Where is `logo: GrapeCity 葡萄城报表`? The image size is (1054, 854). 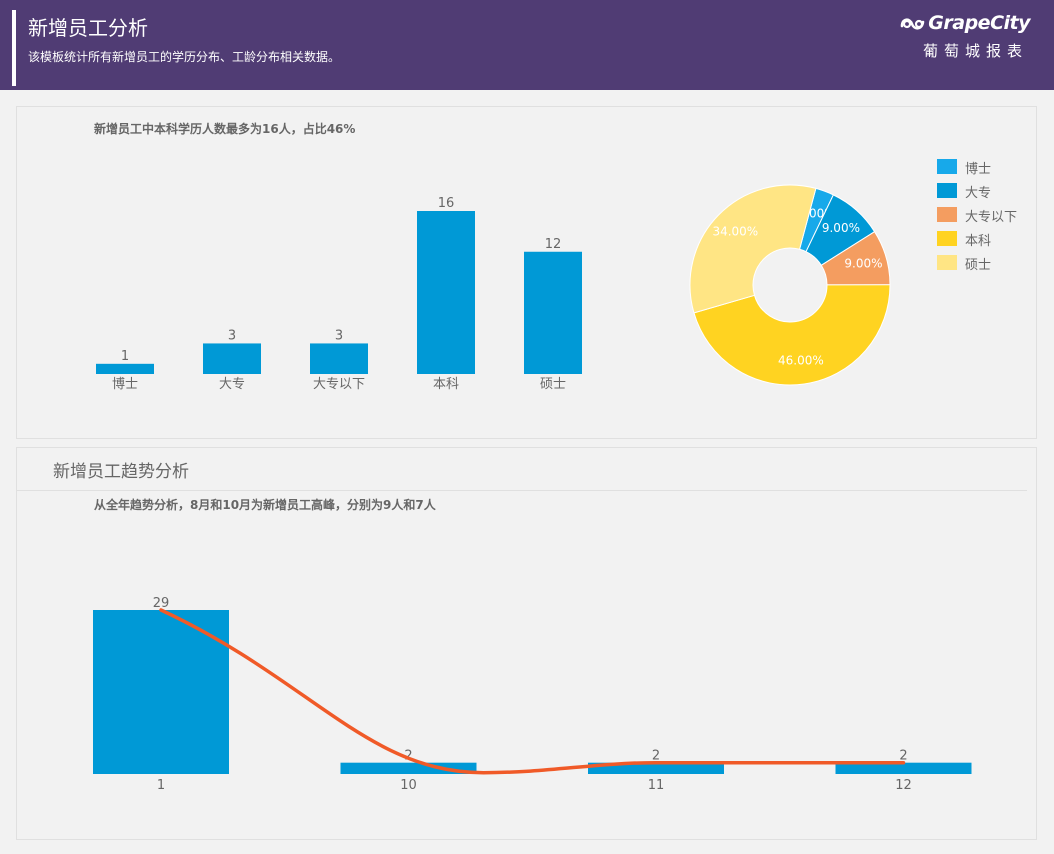 logo: GrapeCity 葡萄城报表 is located at coordinates (960, 42).